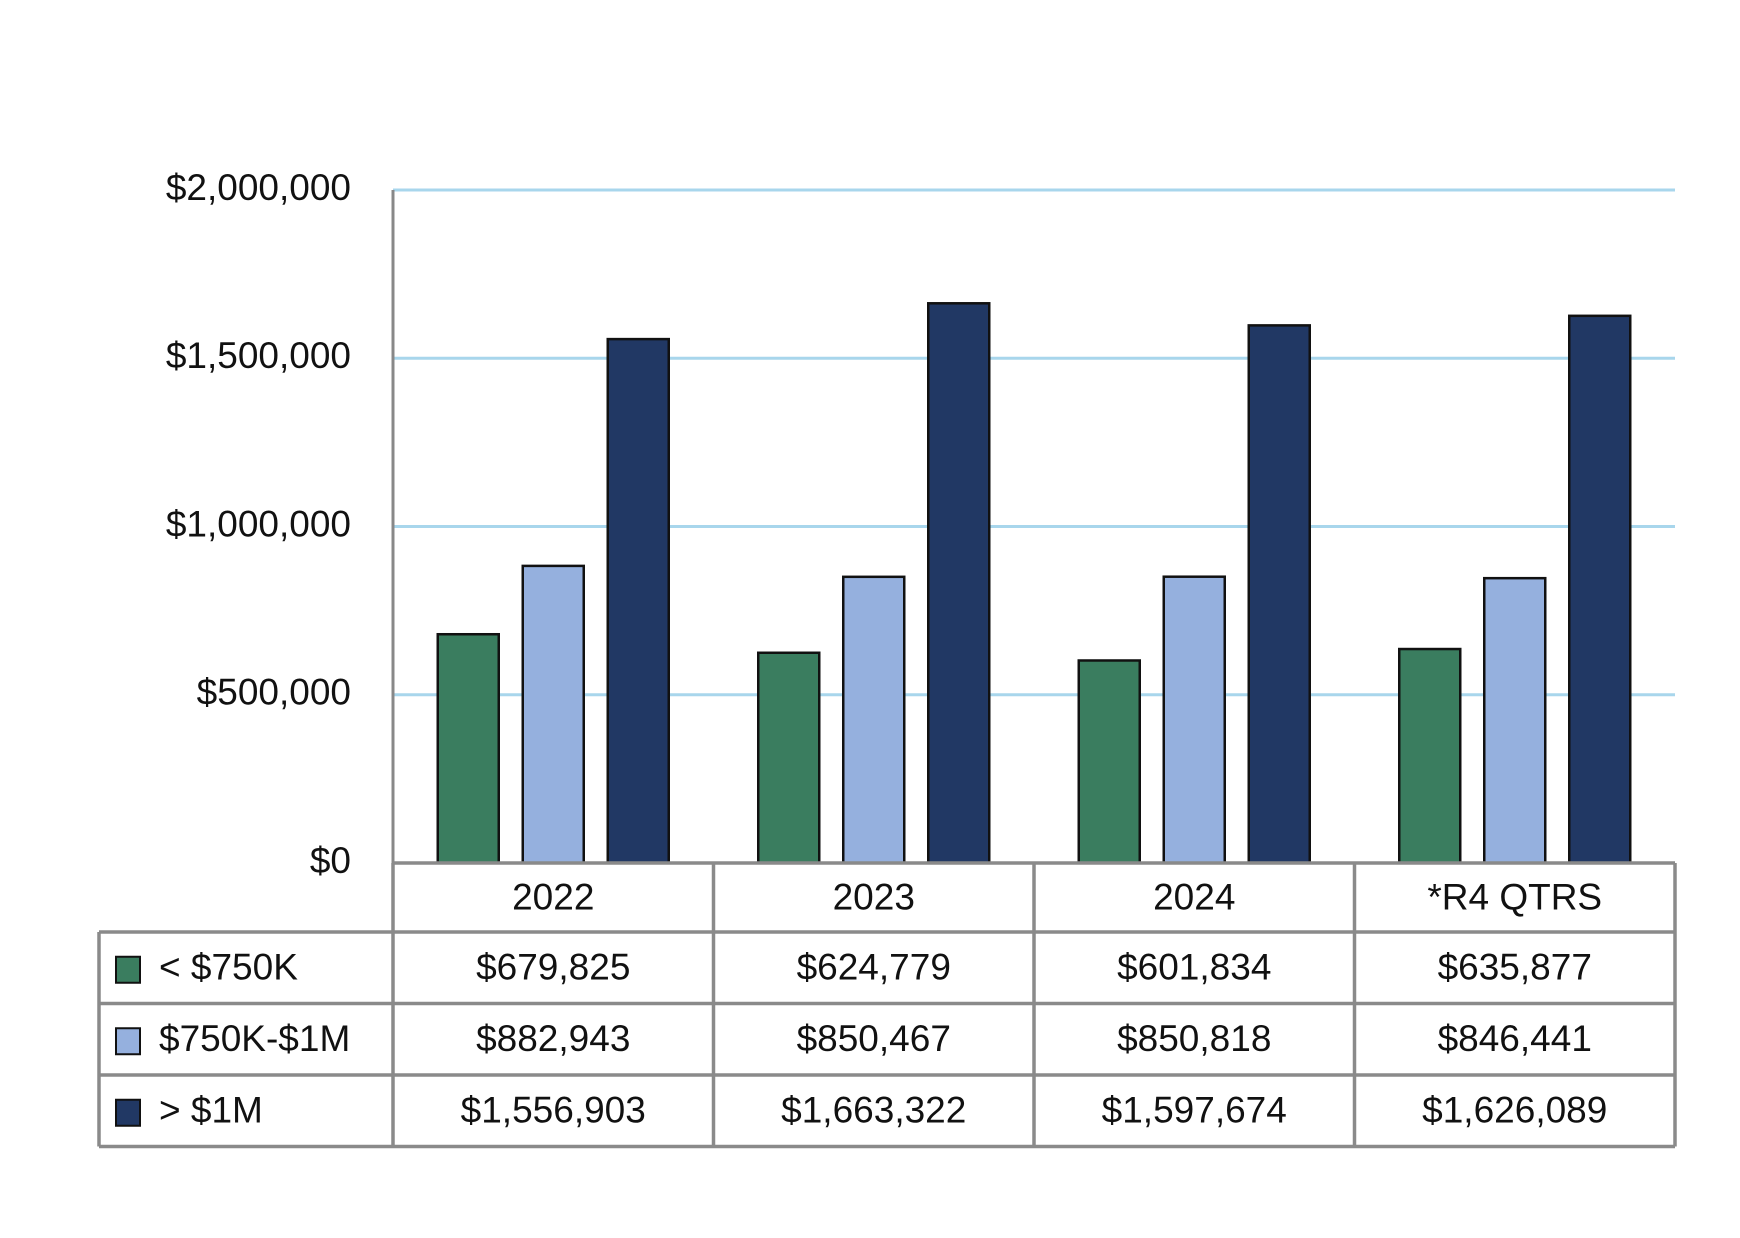  Describe the element at coordinates (553, 1038) in the screenshot. I see `data-label: $882,943` at that location.